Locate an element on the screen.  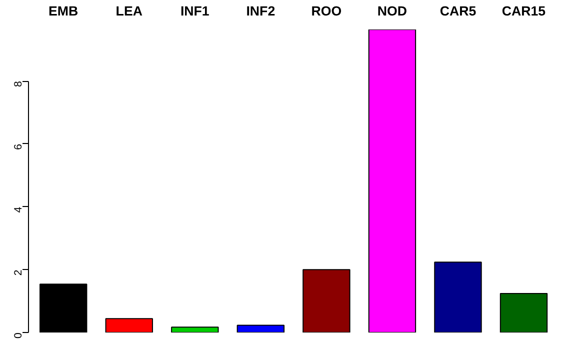
y-tick-label: 8 is located at coordinates (18, 83).